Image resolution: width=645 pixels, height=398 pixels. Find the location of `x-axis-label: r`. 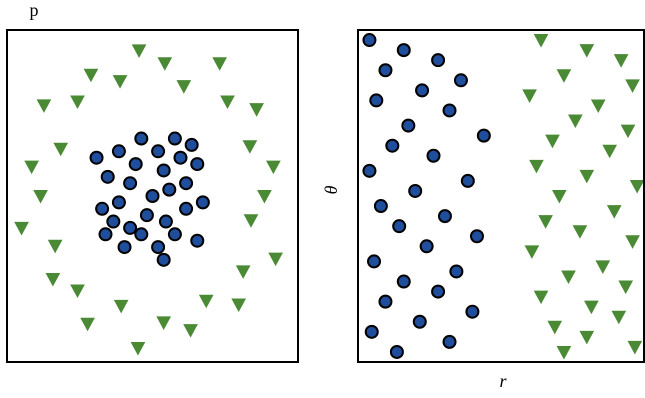

x-axis-label: r is located at coordinates (503, 381).